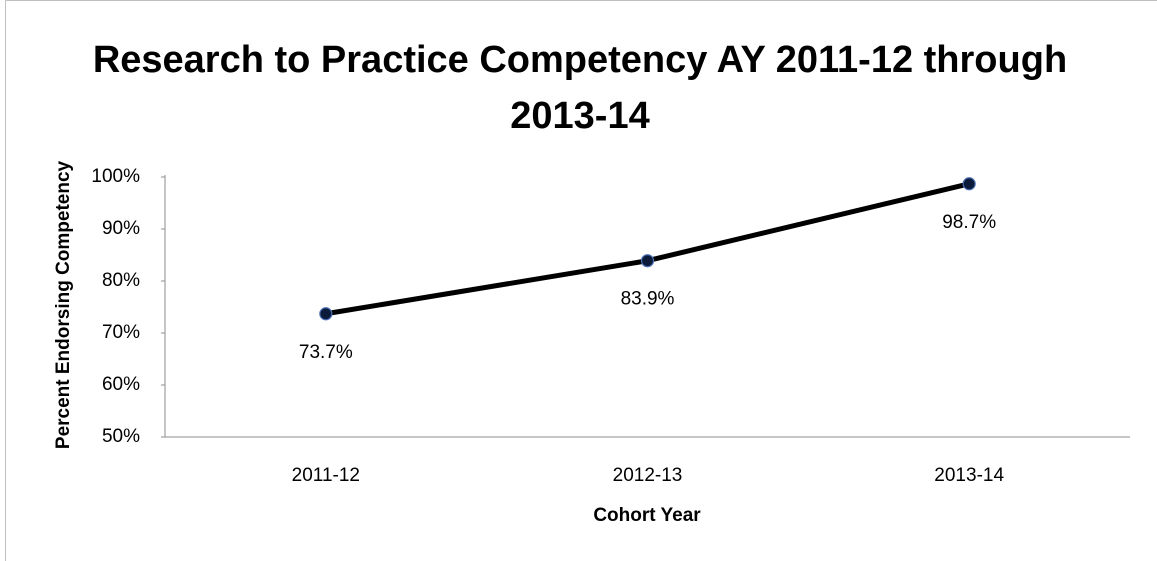  What do you see at coordinates (969, 475) in the screenshot?
I see `x-tick-label: 2013-14` at bounding box center [969, 475].